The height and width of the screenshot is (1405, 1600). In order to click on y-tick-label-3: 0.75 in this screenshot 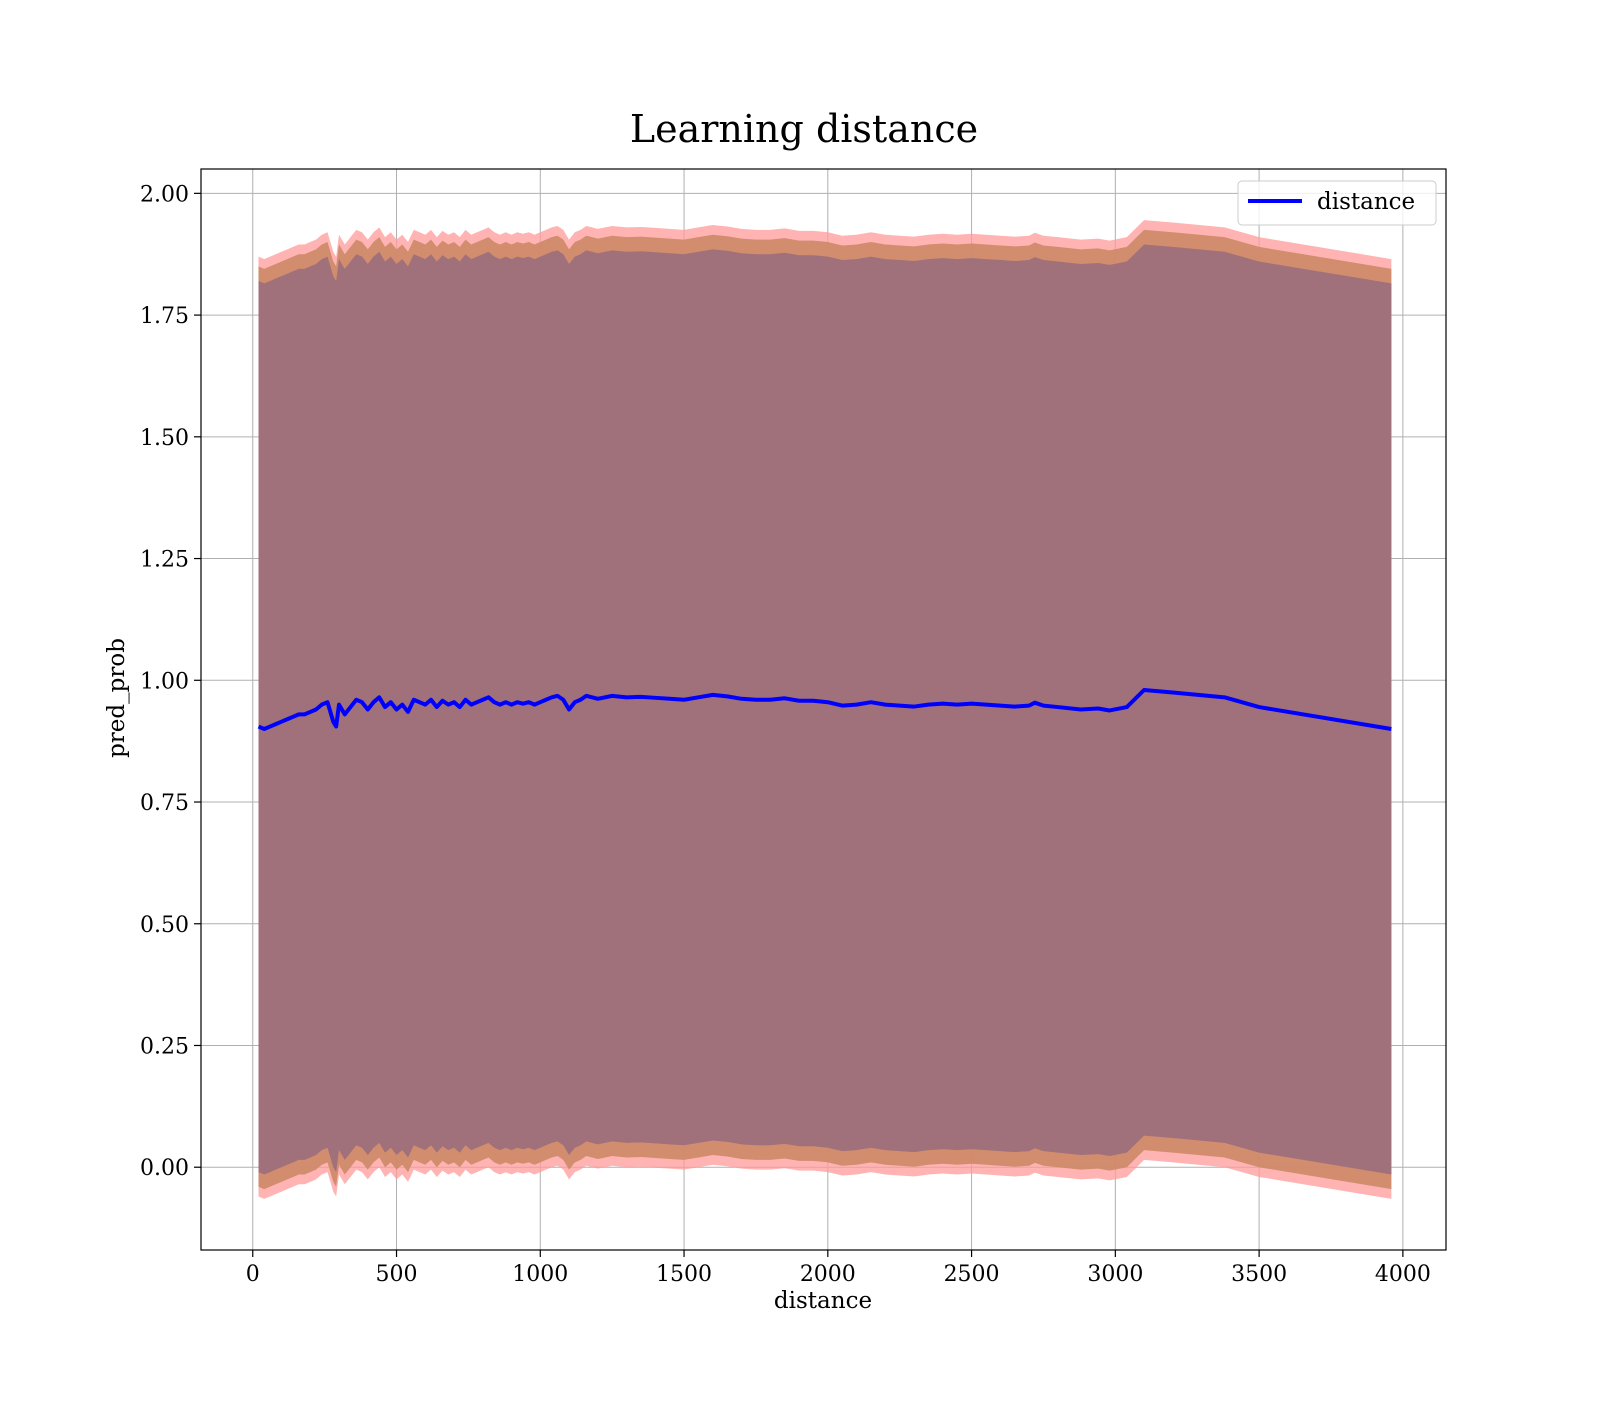, I will do `click(164, 803)`.